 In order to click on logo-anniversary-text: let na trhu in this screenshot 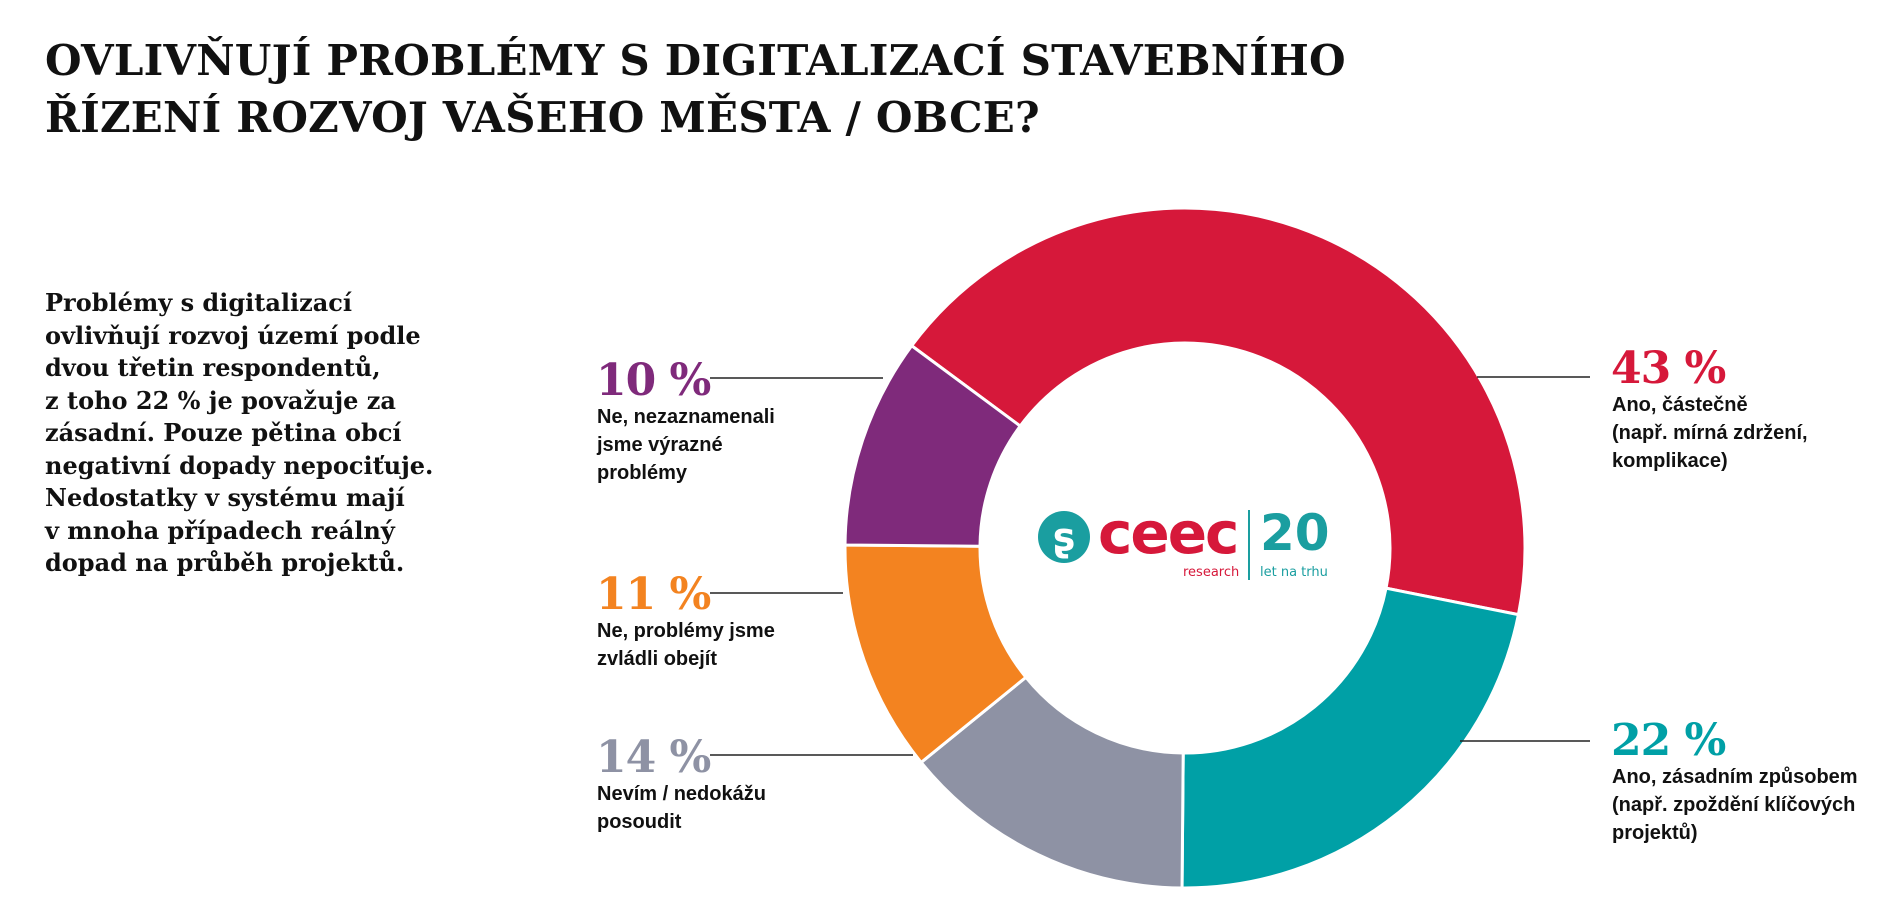, I will do `click(1294, 572)`.